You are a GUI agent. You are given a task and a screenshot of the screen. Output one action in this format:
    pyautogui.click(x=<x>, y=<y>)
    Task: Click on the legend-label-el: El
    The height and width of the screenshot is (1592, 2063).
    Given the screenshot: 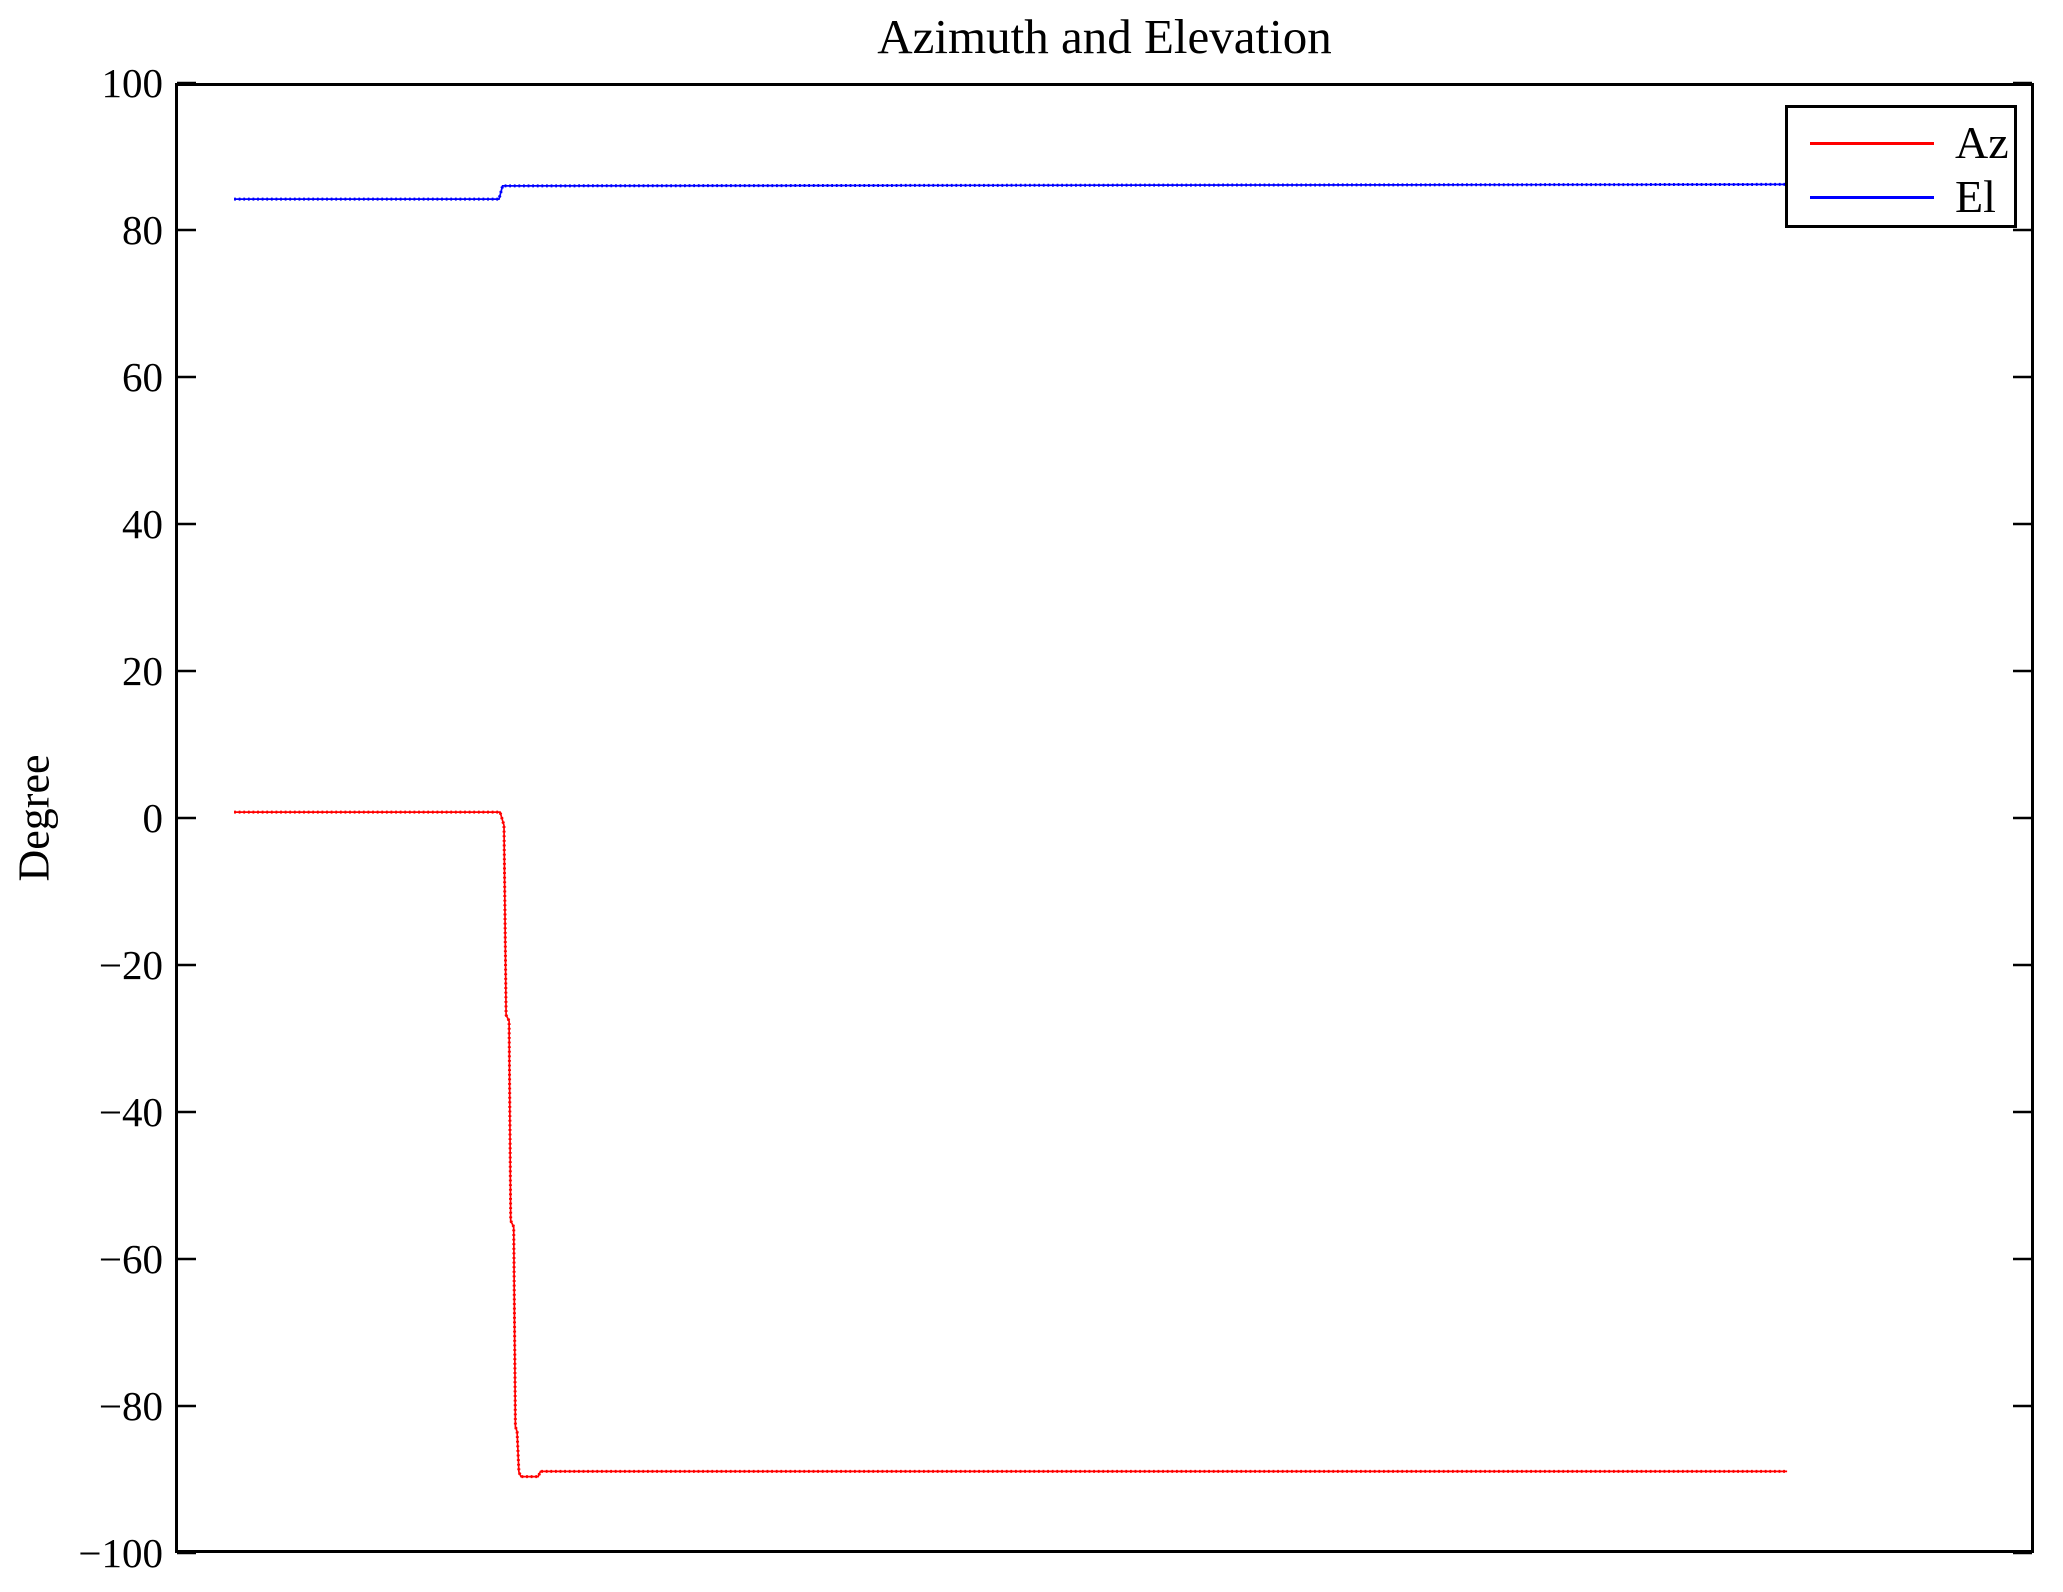 What is the action you would take?
    pyautogui.click(x=1975, y=196)
    